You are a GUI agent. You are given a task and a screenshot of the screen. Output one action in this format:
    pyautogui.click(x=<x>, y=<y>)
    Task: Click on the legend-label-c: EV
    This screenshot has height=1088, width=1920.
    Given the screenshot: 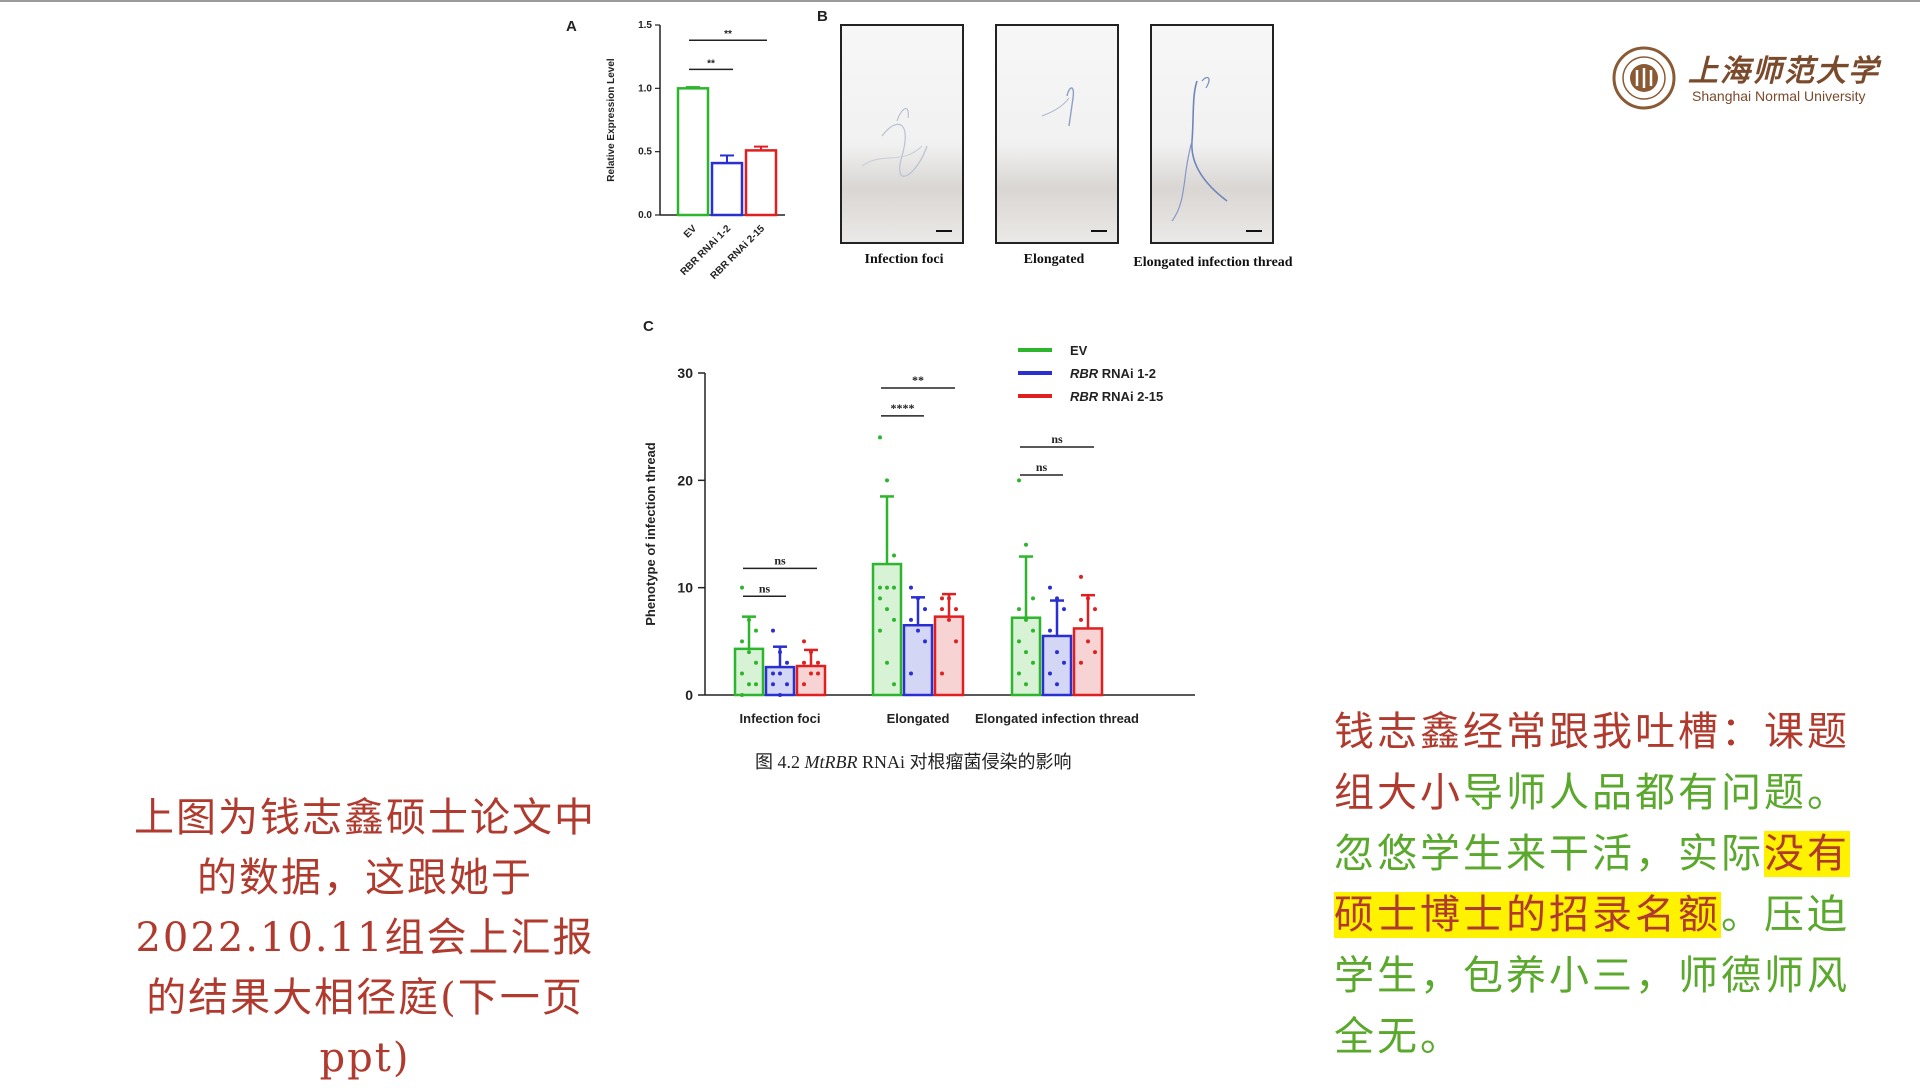 What is the action you would take?
    pyautogui.click(x=1079, y=350)
    